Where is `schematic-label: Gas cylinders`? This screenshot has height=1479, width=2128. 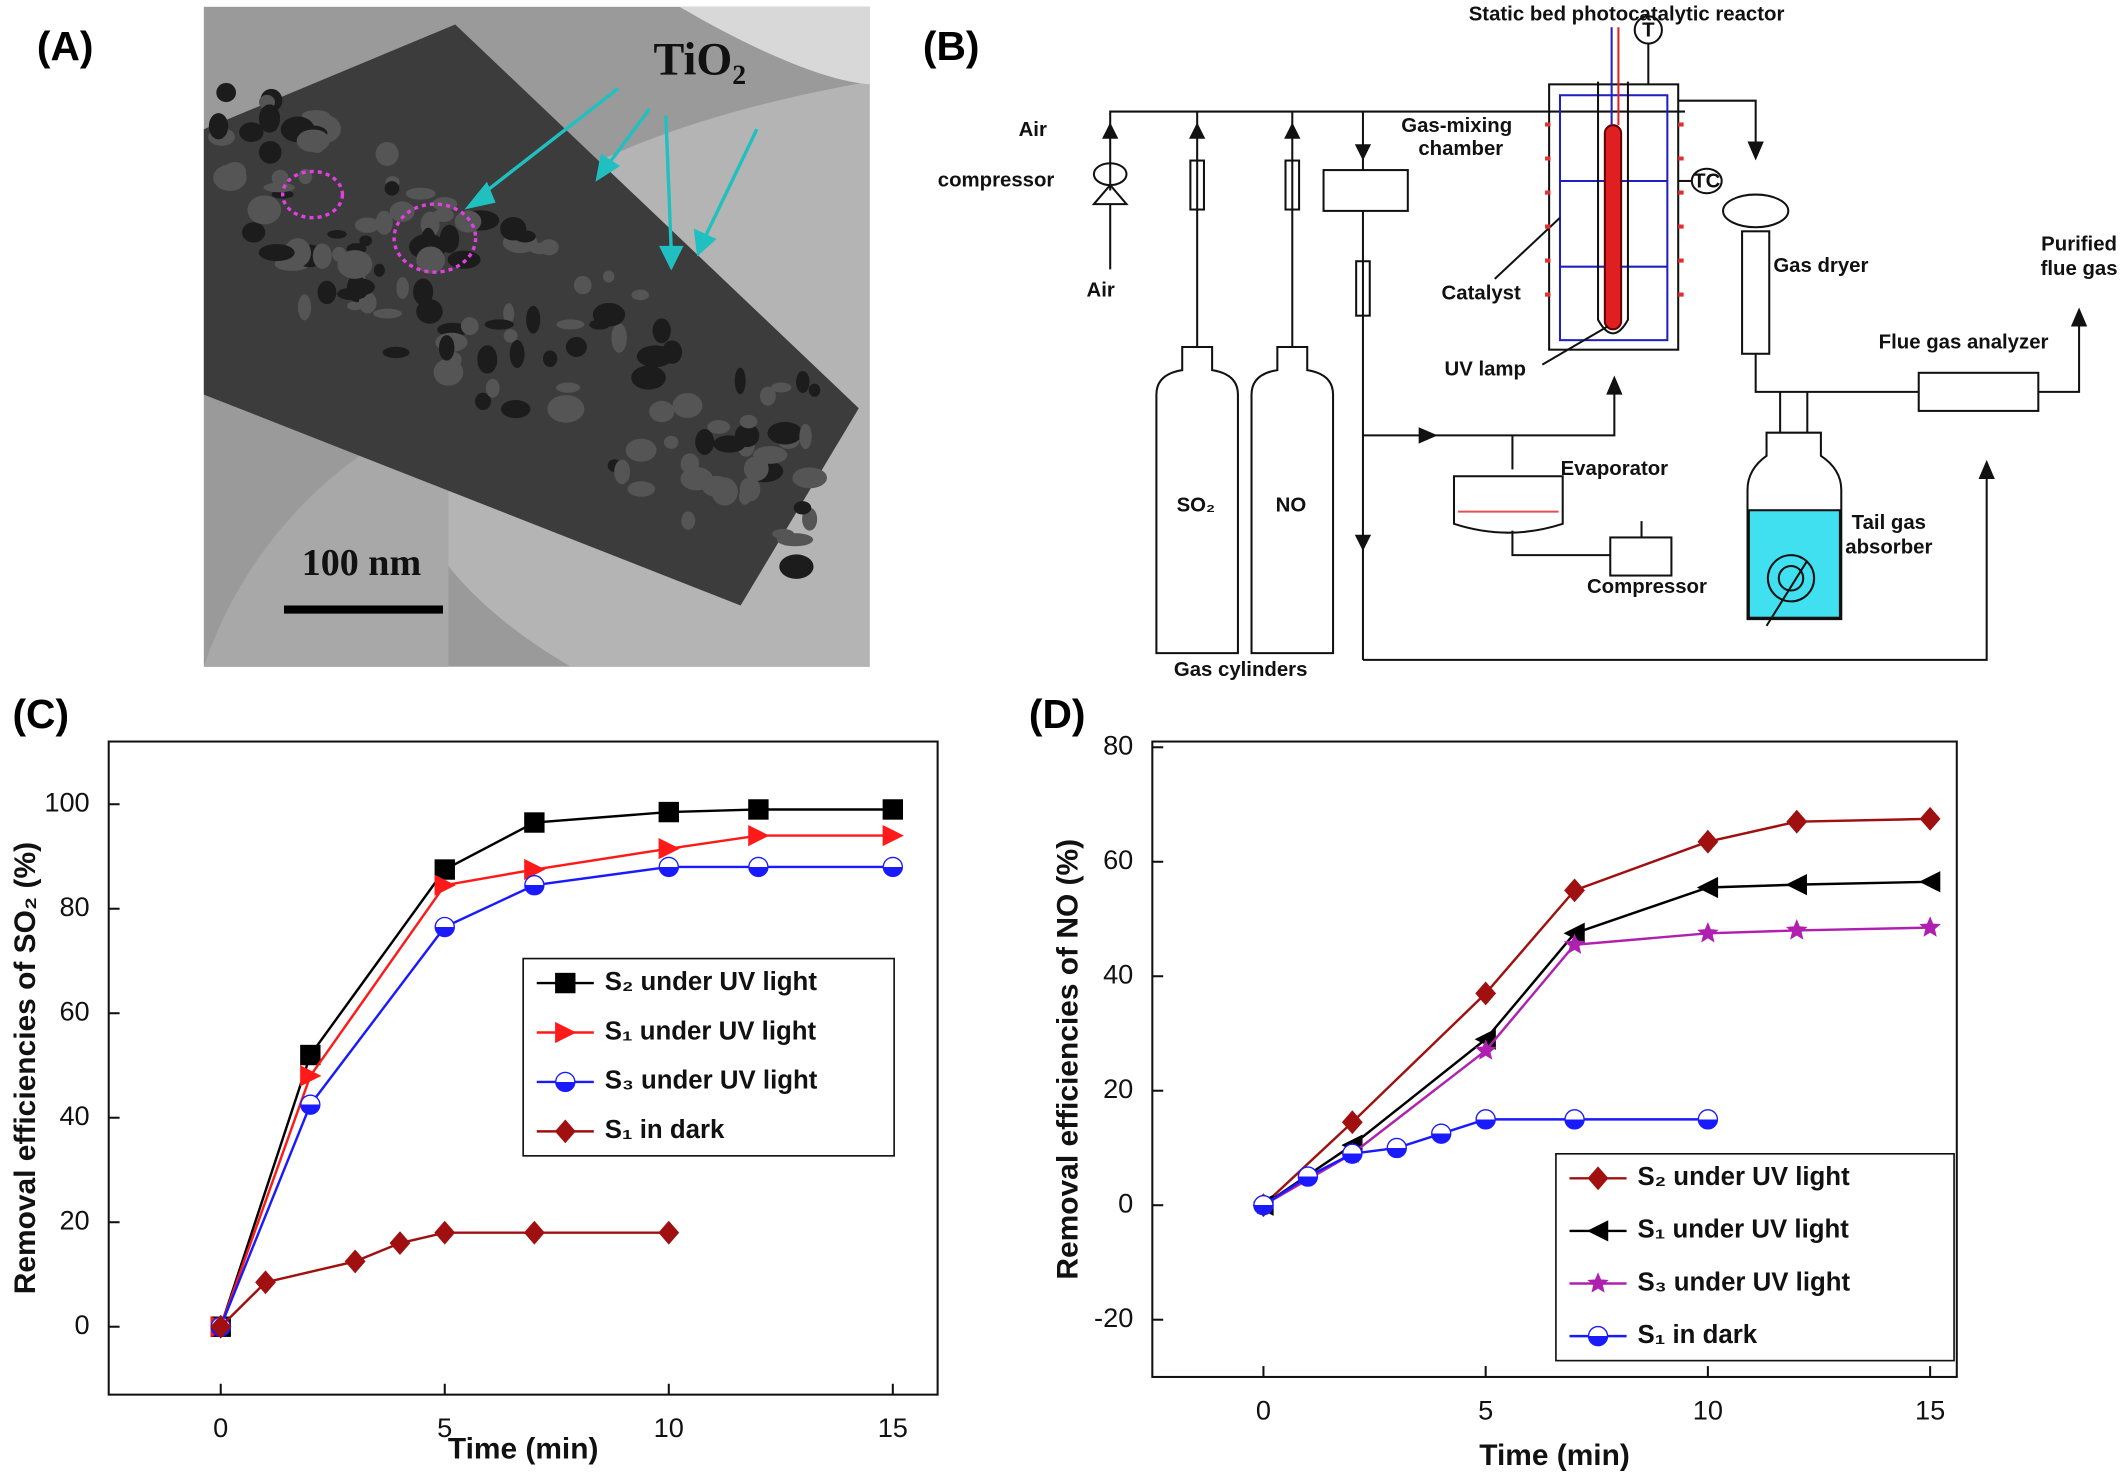
schematic-label: Gas cylinders is located at coordinates (1241, 670).